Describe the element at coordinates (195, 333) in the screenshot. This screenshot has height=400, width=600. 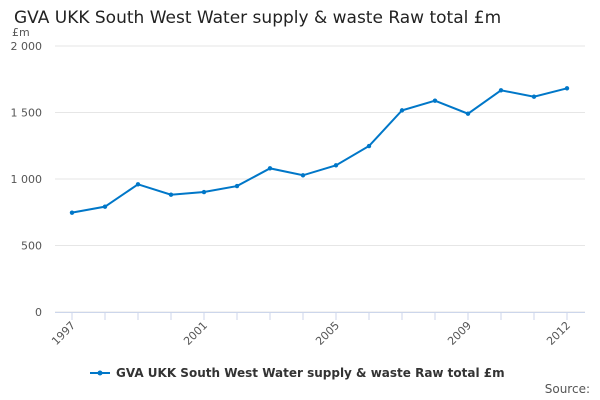
I see `x-tick-label: 2001` at that location.